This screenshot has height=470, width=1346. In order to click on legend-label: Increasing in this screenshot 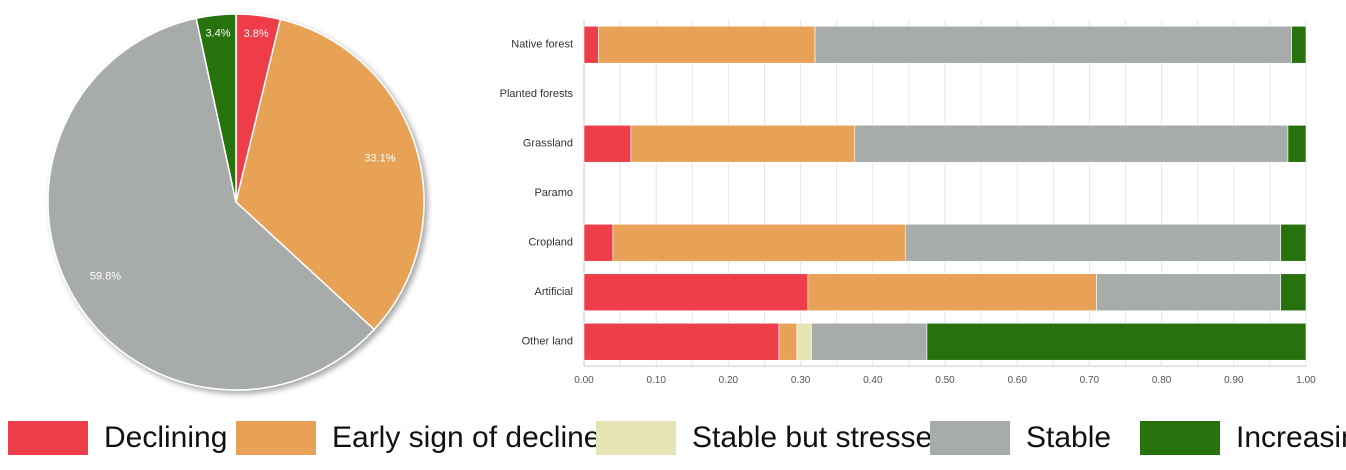, I will do `click(1291, 437)`.